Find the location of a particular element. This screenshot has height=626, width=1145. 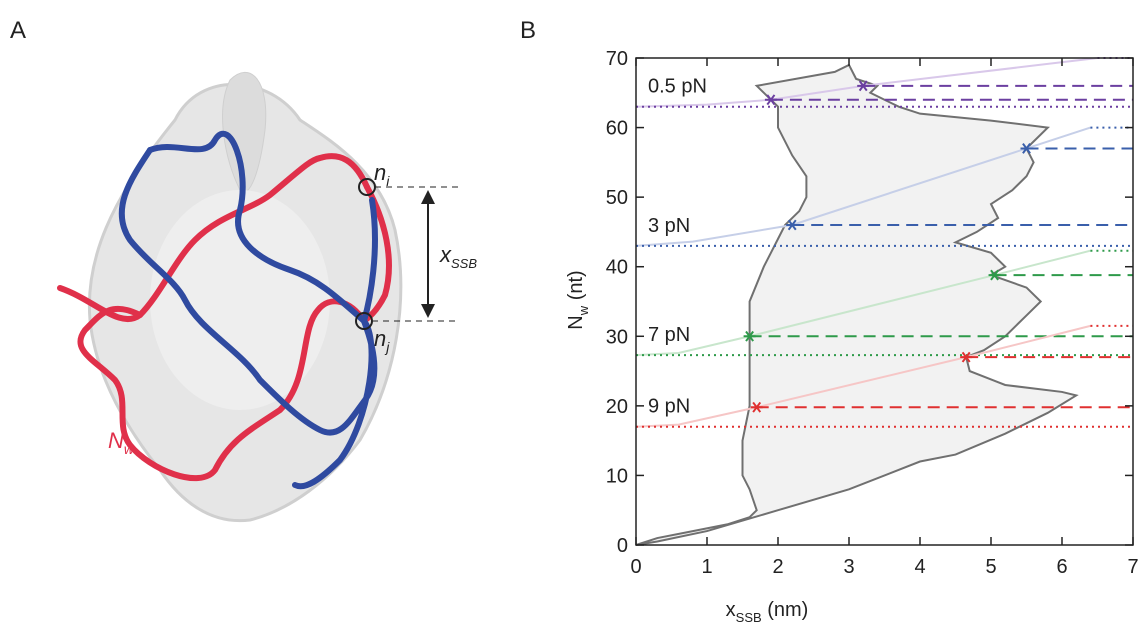

label-sub: j is located at coordinates (387, 347).